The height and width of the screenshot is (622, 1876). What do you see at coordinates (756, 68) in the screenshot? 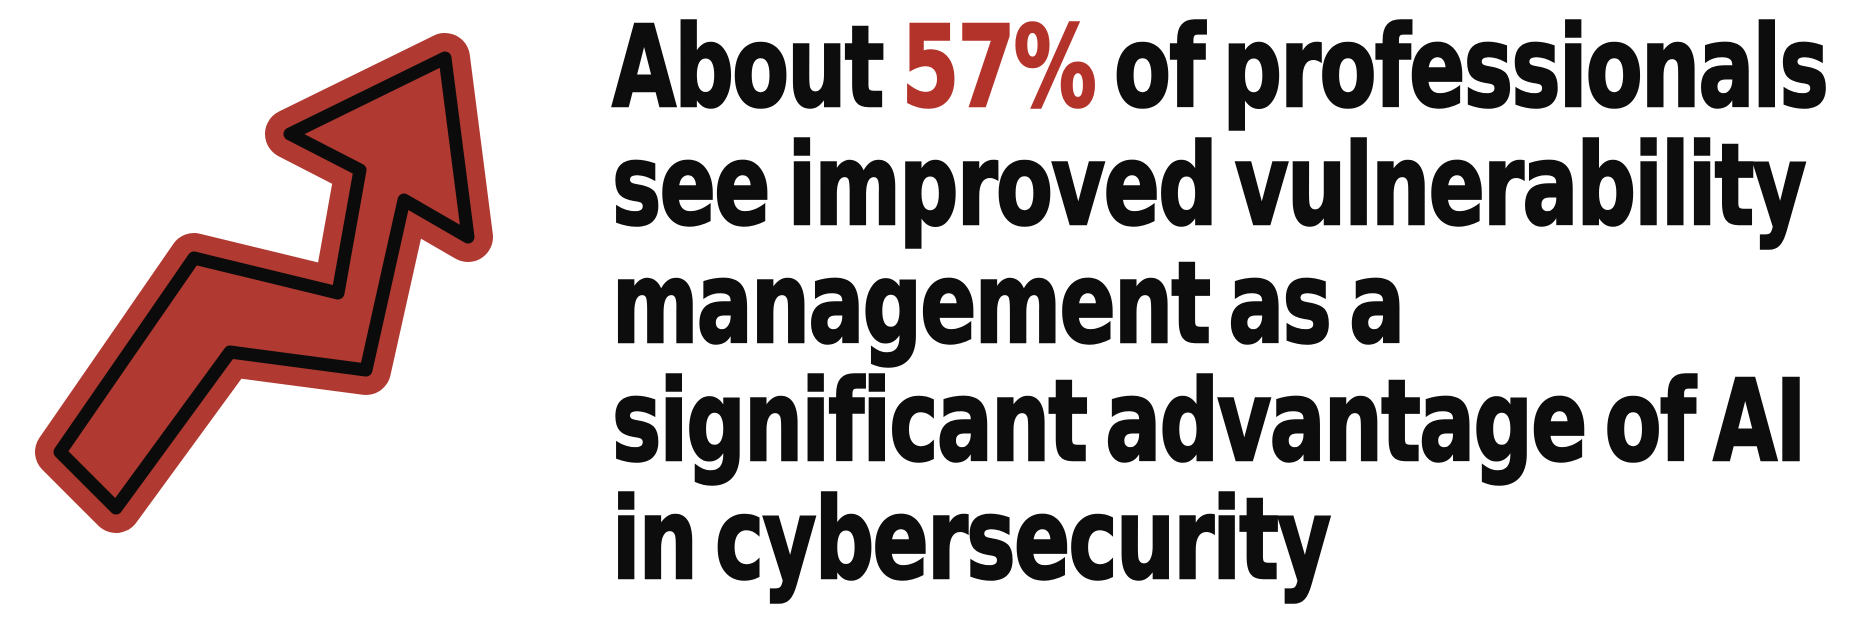
I see `headline-line1-pre: About` at bounding box center [756, 68].